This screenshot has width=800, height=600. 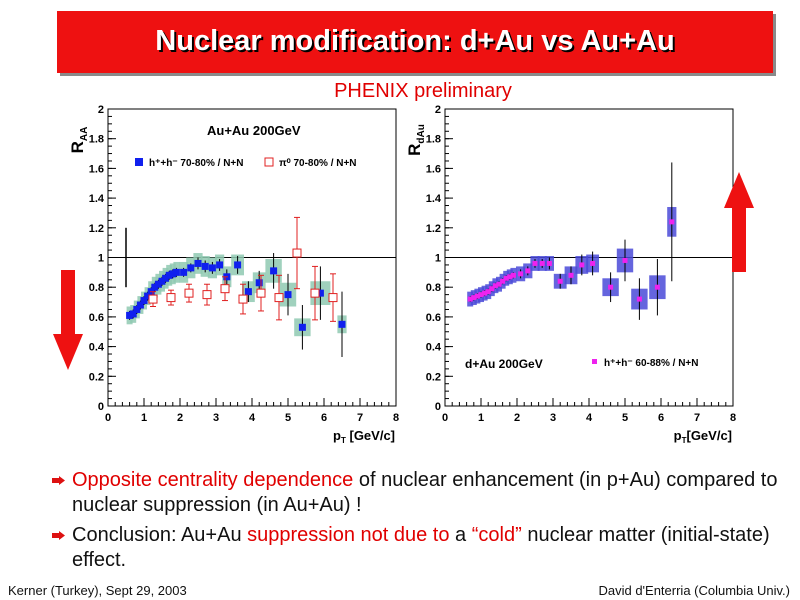 I want to click on up-arrow, so click(x=739, y=222).